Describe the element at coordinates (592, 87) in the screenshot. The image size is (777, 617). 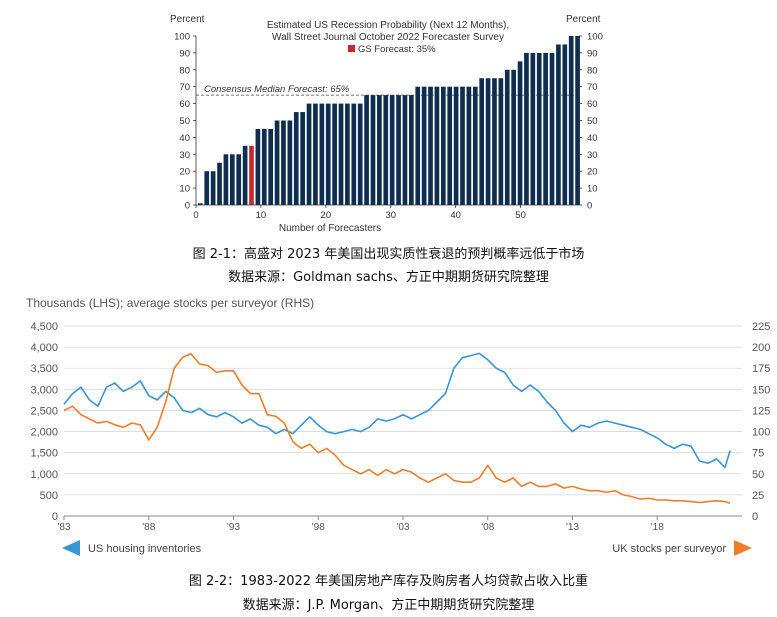
I see `chart1-ytick-right: 70` at that location.